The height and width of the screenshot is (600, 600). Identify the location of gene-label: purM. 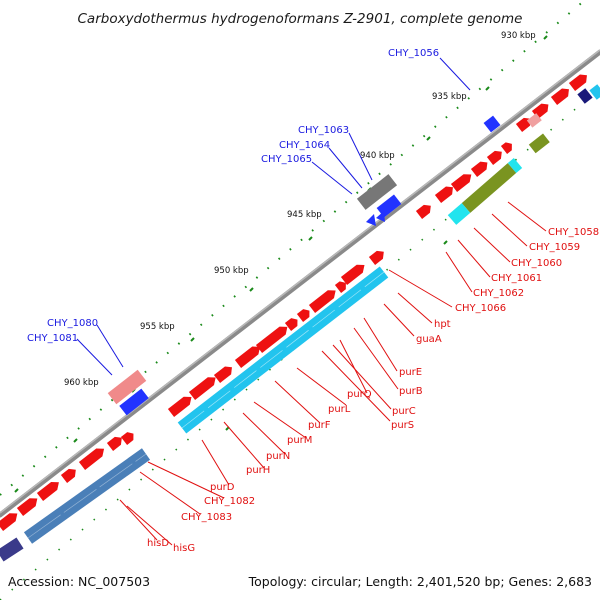
(299, 440).